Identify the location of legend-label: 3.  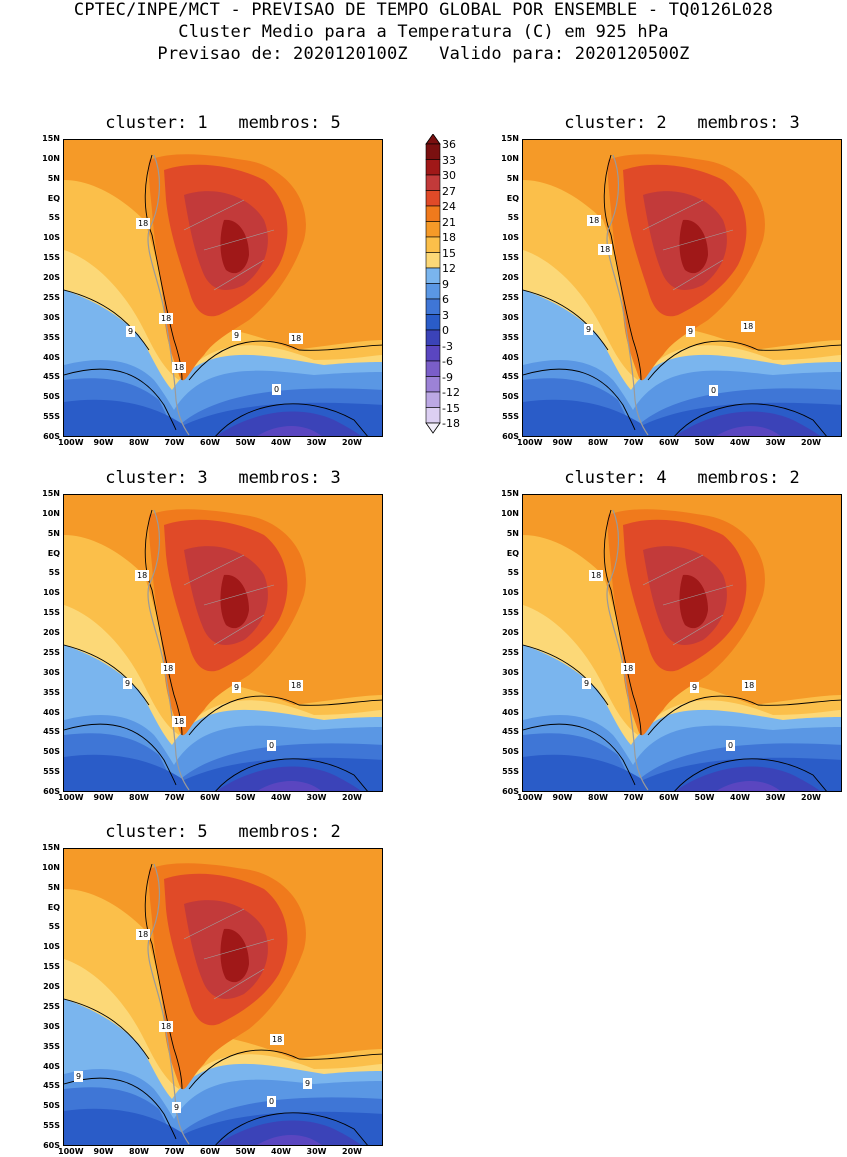
(445, 315).